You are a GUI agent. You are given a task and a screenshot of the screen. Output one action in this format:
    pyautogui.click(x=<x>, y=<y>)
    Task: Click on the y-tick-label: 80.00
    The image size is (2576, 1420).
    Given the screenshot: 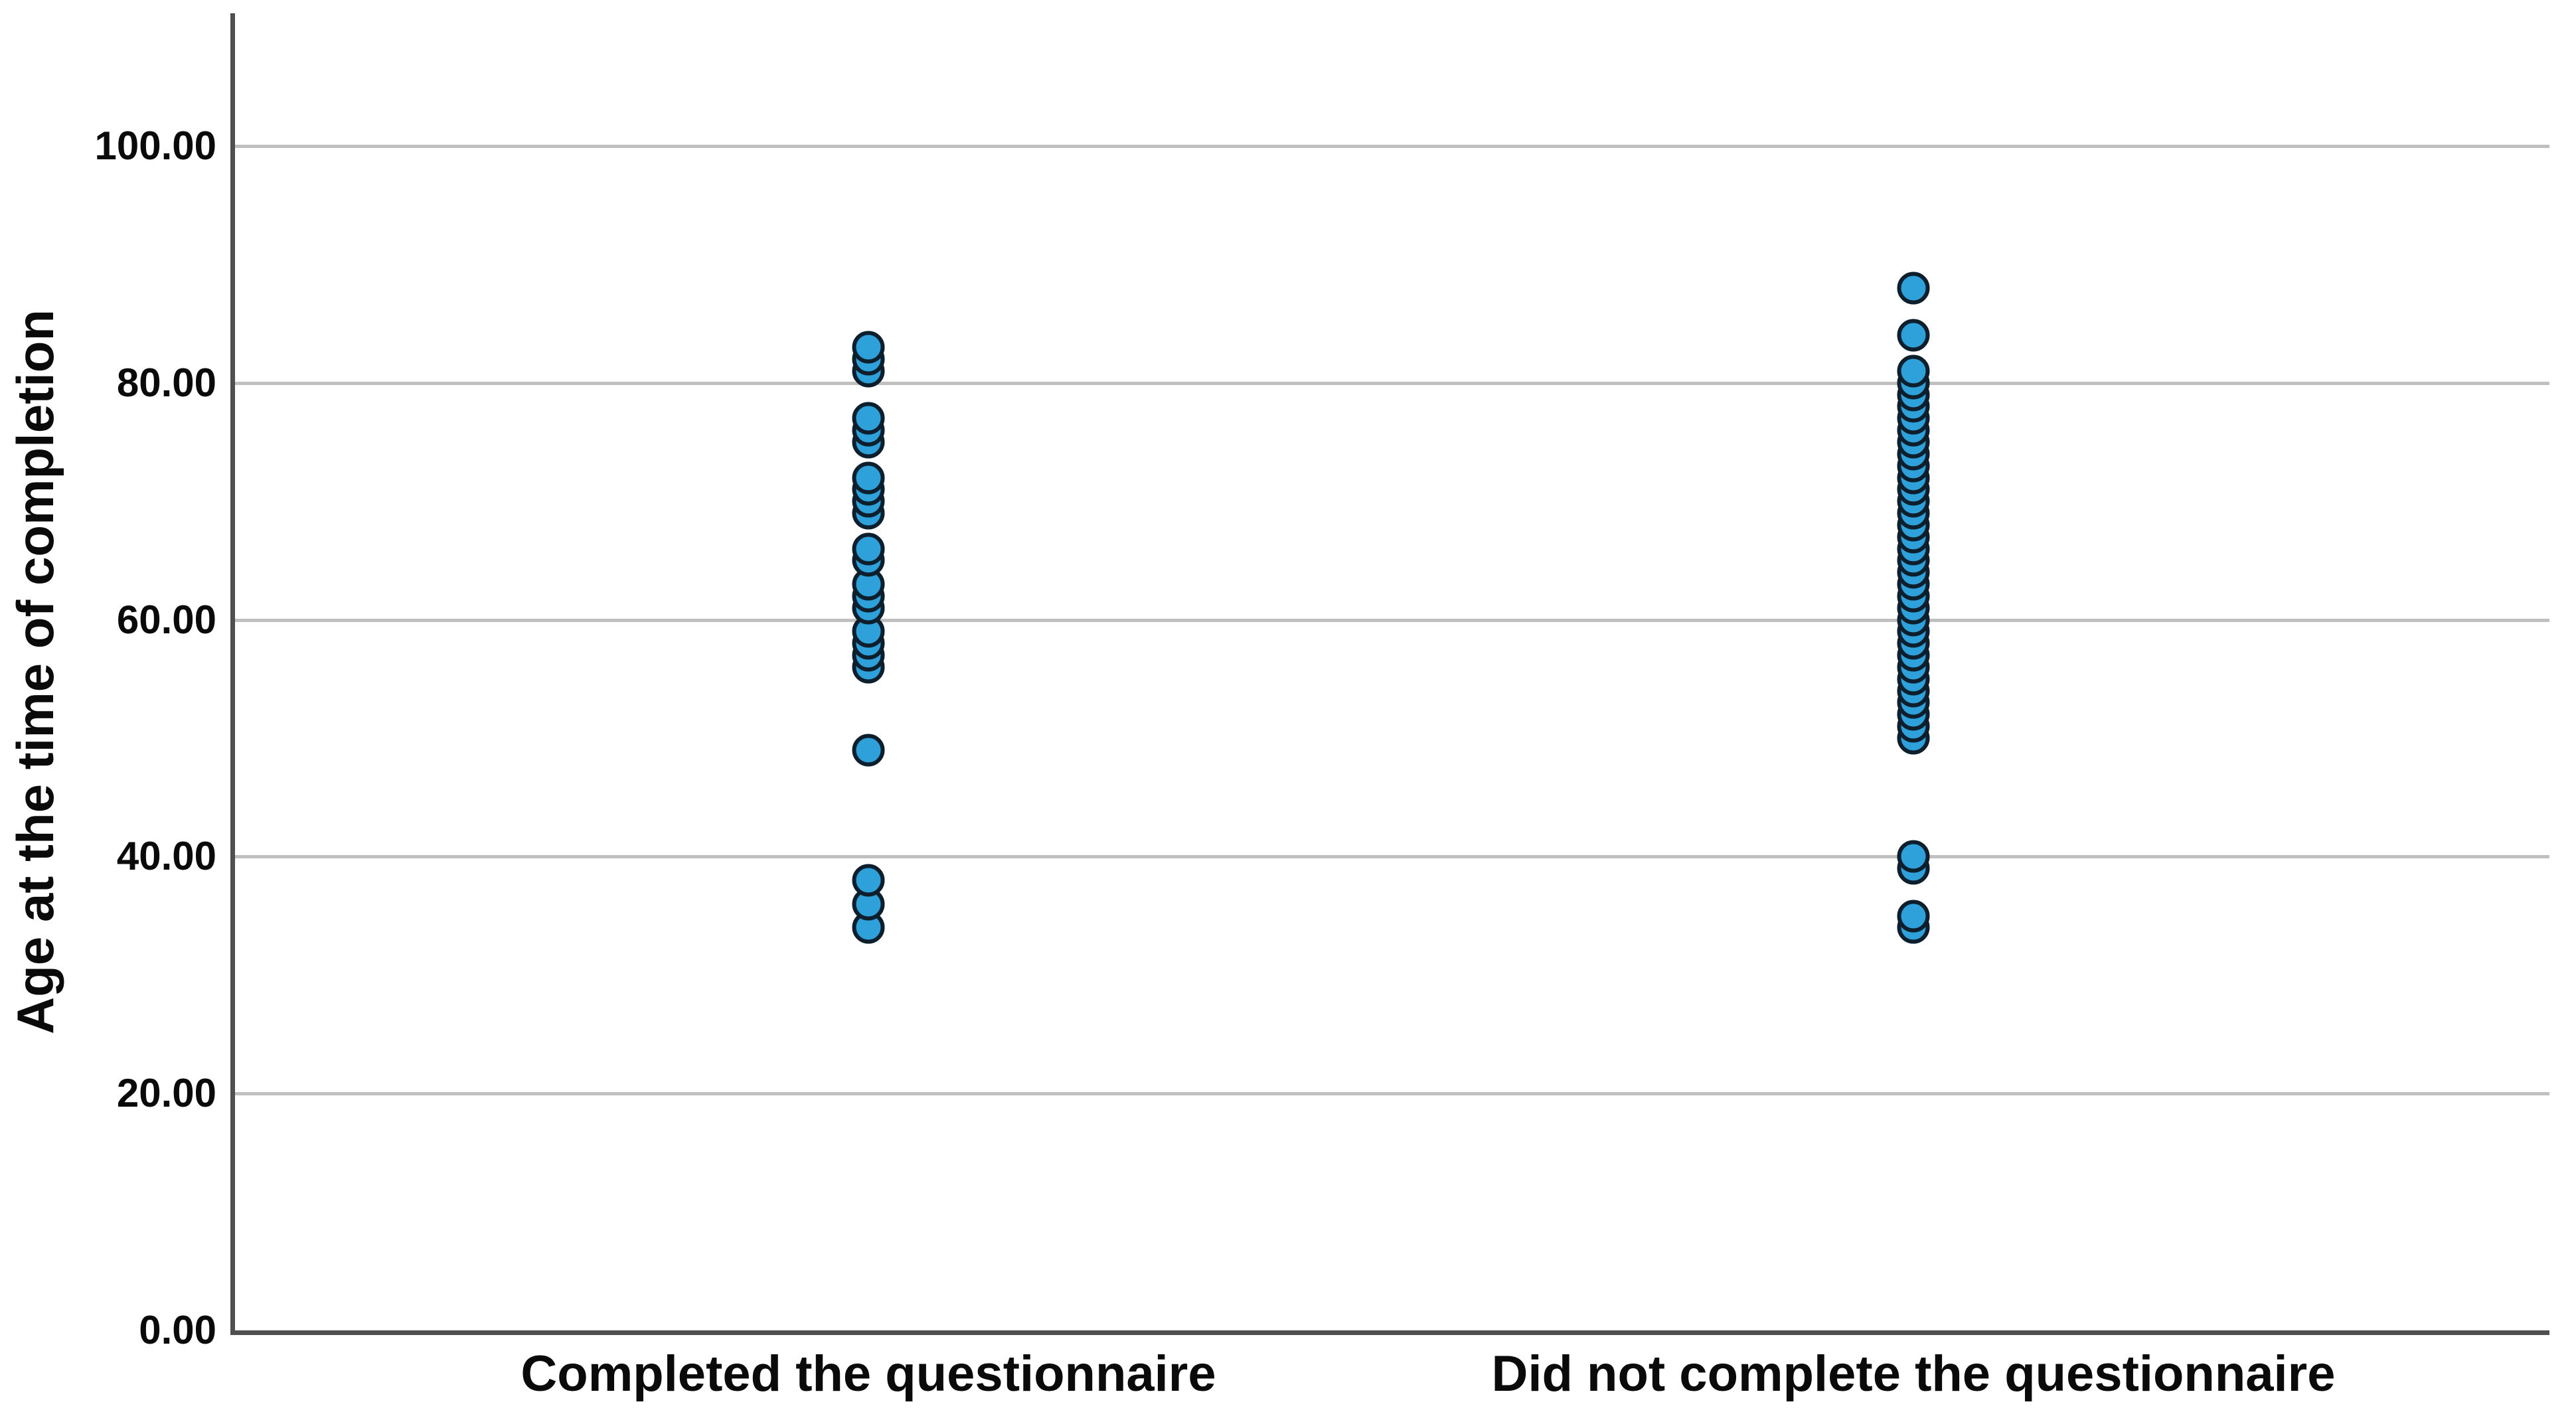 What is the action you would take?
    pyautogui.click(x=166, y=383)
    